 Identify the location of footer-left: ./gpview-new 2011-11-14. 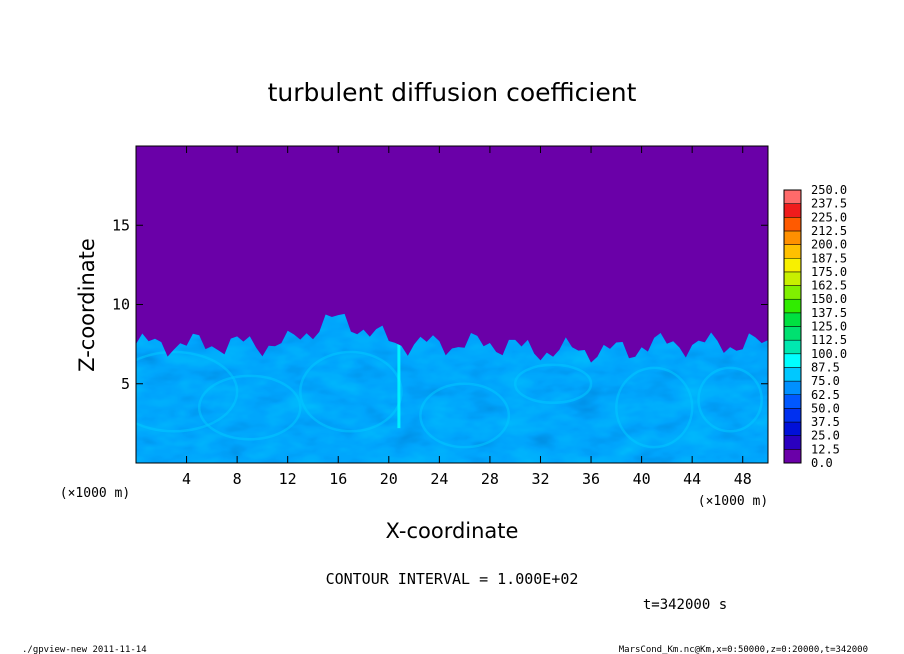
(84, 649).